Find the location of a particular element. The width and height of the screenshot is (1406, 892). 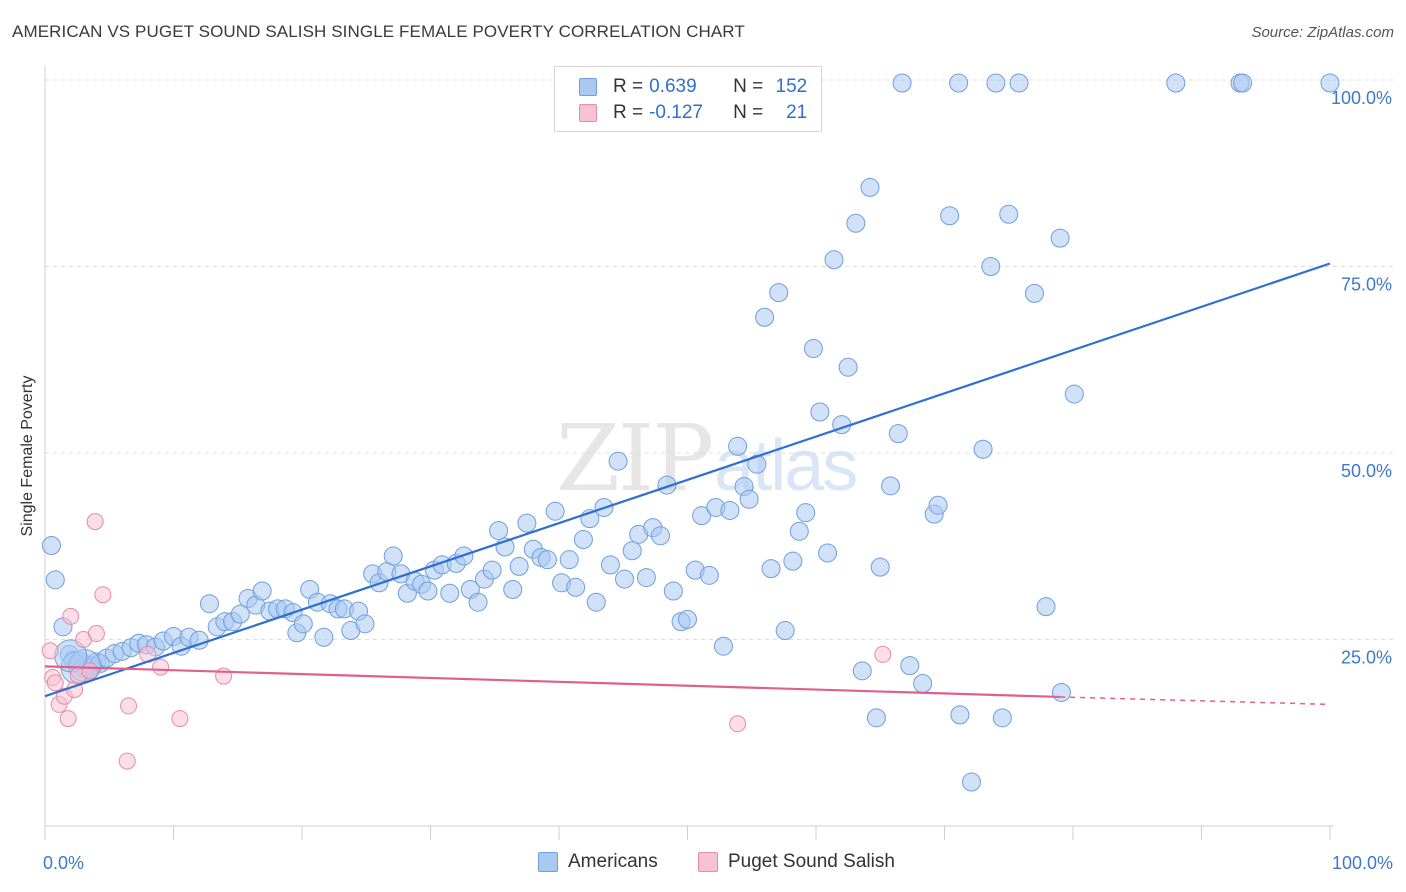

correlation-legend: R = 0.639 N = 152 R = -0.127 N = 21 is located at coordinates (688, 99).